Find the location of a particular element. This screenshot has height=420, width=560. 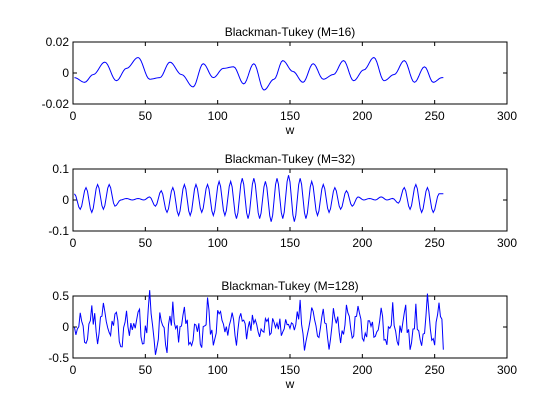

chart-title: Blackman-Tukey (M=128) is located at coordinates (289, 286).